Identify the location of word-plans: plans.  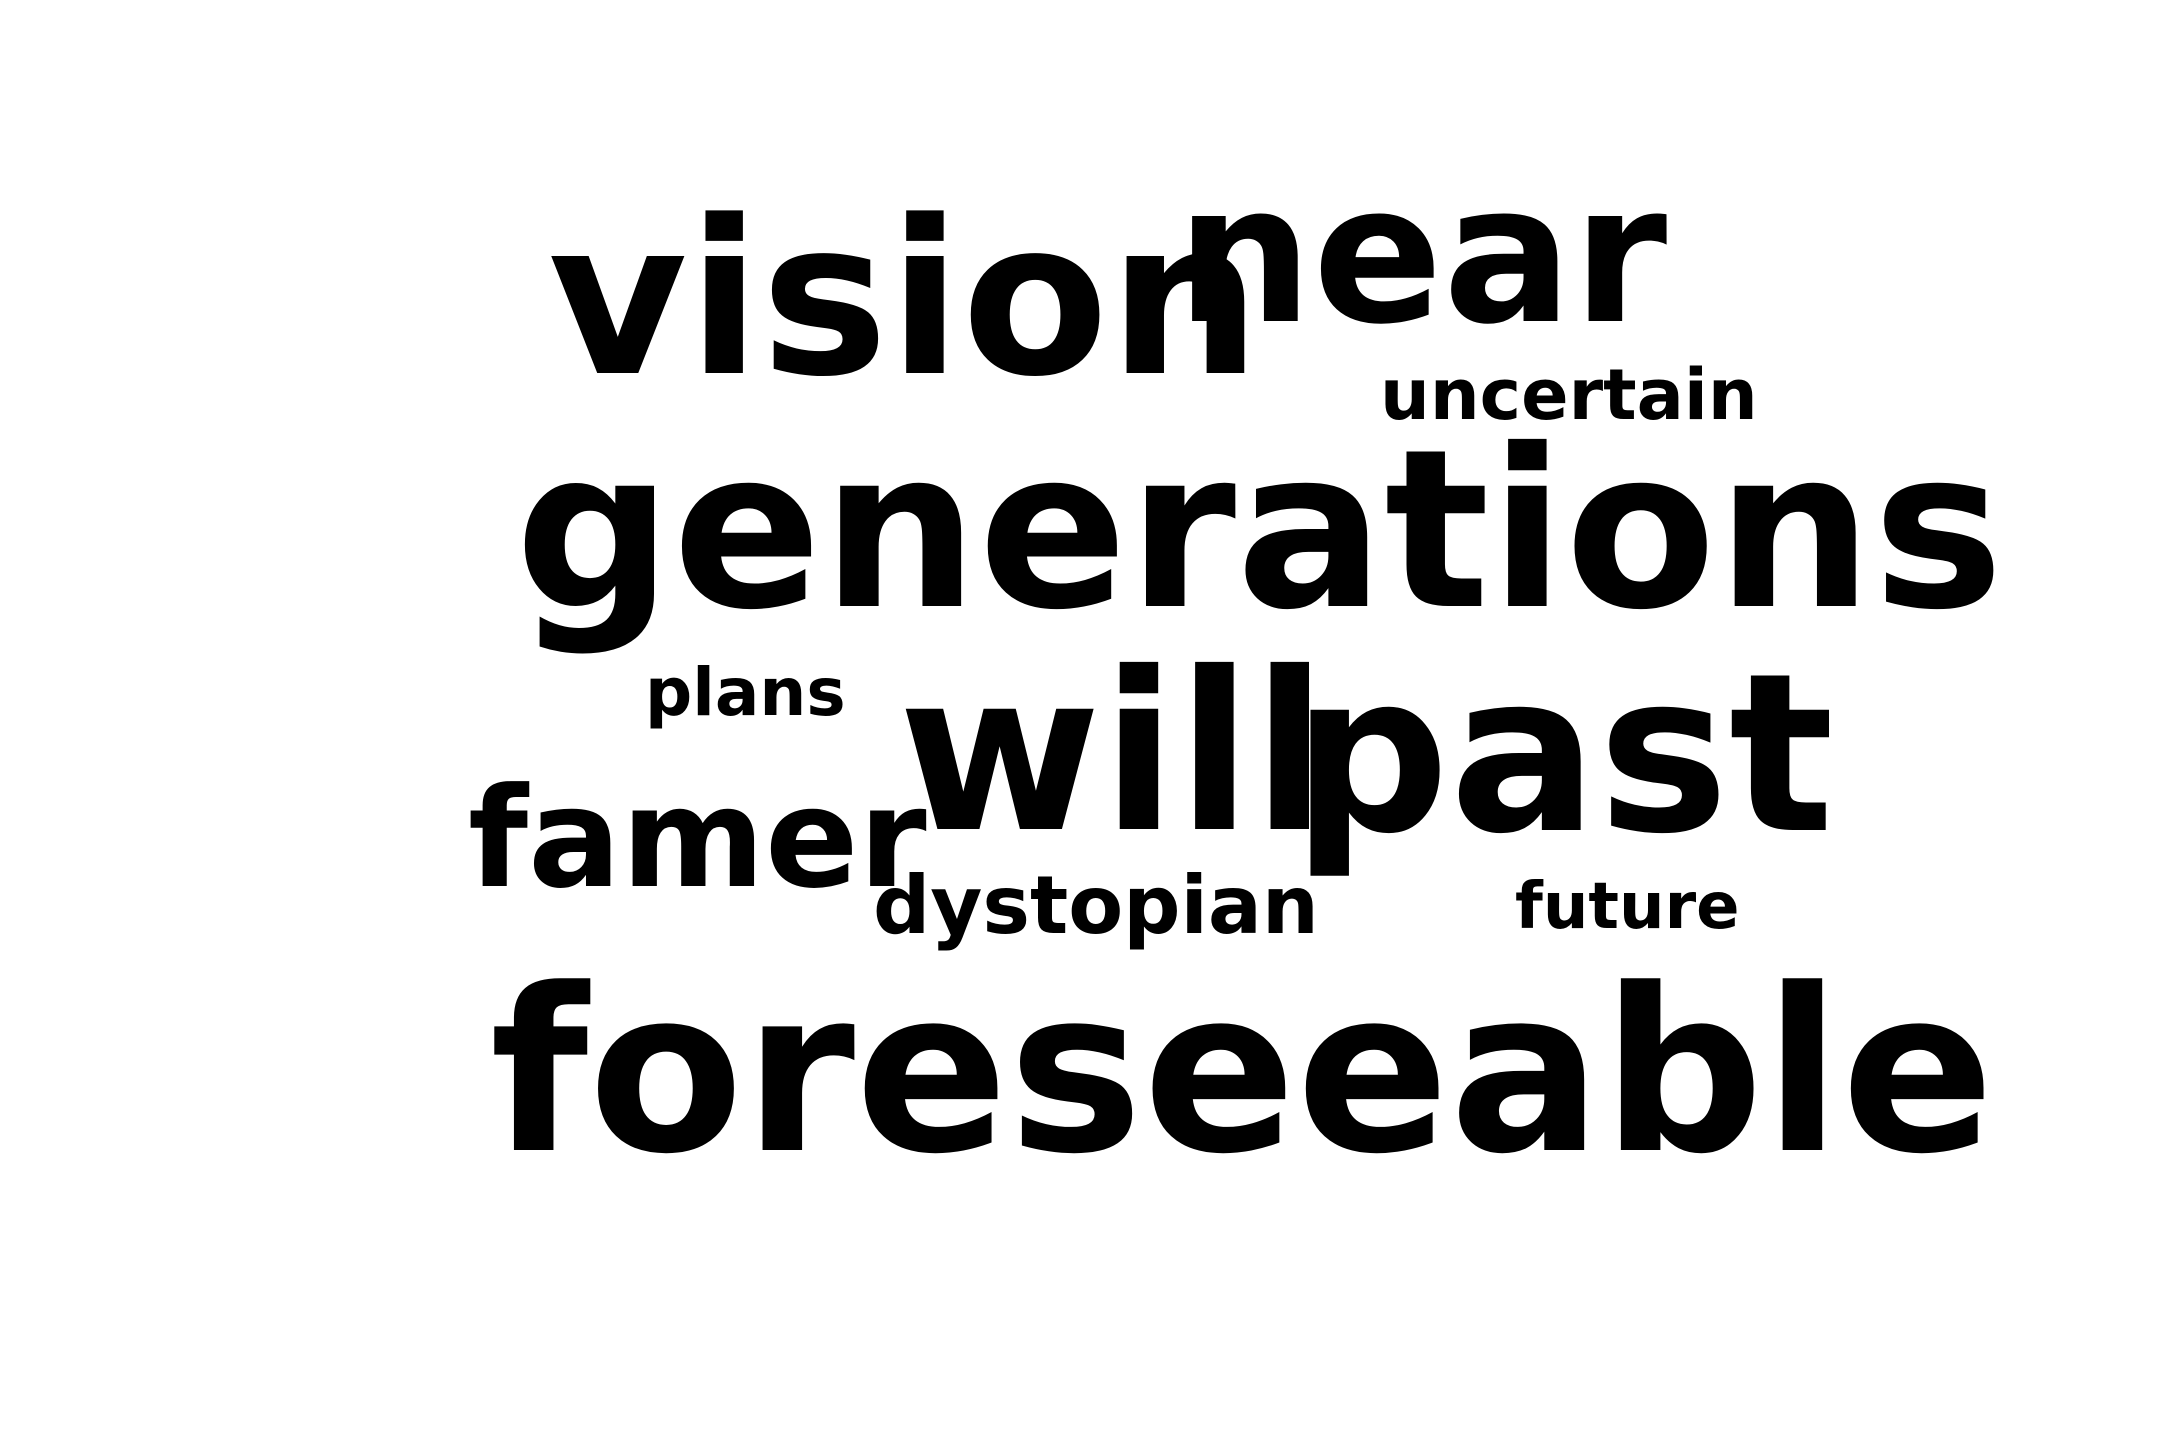
(745, 692).